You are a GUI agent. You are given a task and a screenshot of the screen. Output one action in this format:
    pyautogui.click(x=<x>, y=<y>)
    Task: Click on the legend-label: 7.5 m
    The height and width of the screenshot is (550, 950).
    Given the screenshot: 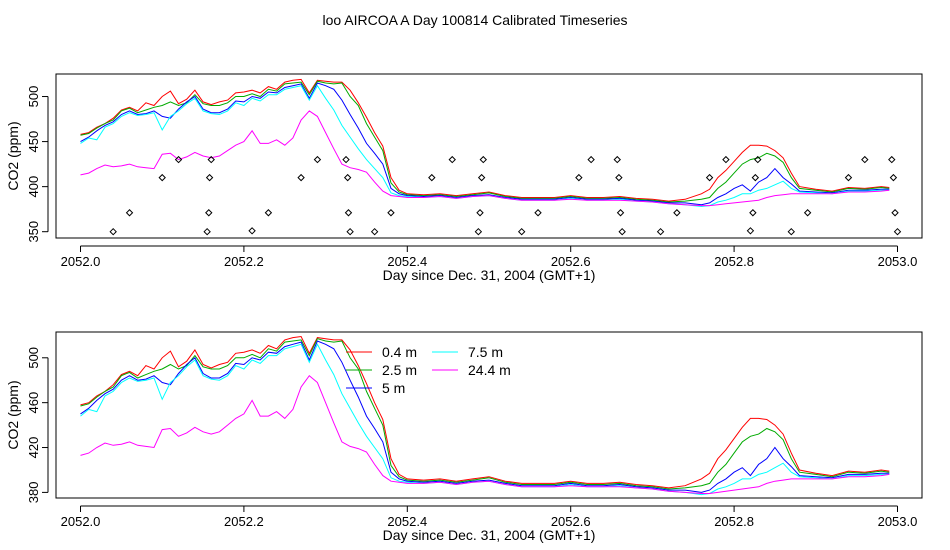 What is the action you would take?
    pyautogui.click(x=485, y=352)
    